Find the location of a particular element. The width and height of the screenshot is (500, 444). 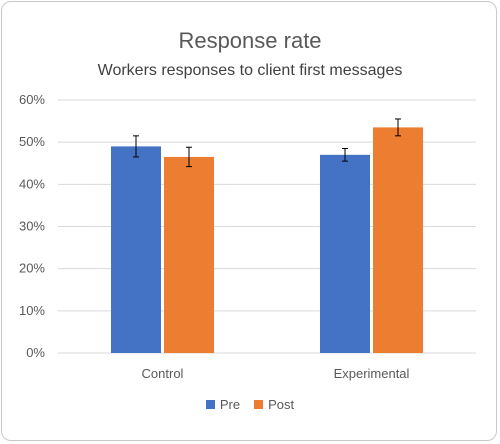

y-tick-label: 40% is located at coordinates (32, 183).